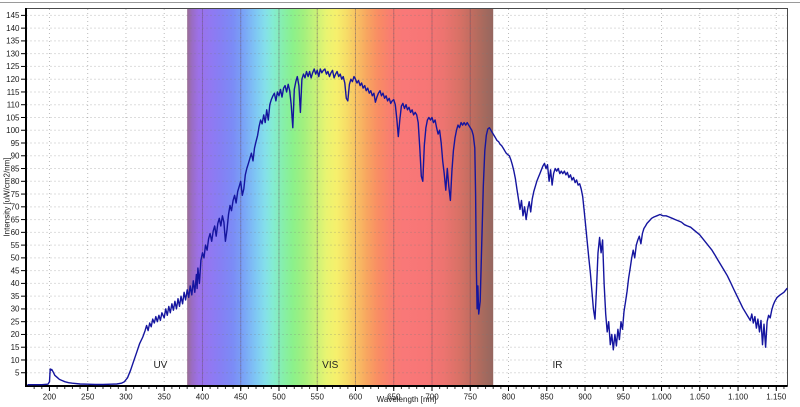  What do you see at coordinates (624, 397) in the screenshot?
I see `x-tick-label: 950` at bounding box center [624, 397].